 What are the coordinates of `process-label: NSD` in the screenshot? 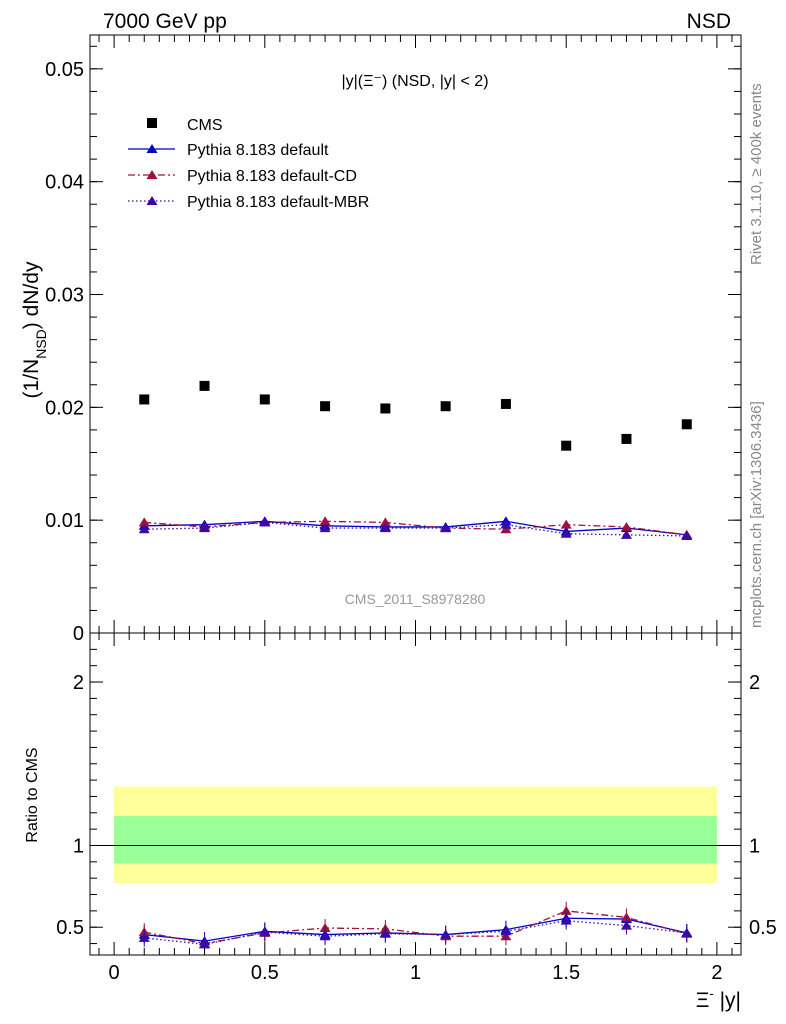 It's located at (709, 21).